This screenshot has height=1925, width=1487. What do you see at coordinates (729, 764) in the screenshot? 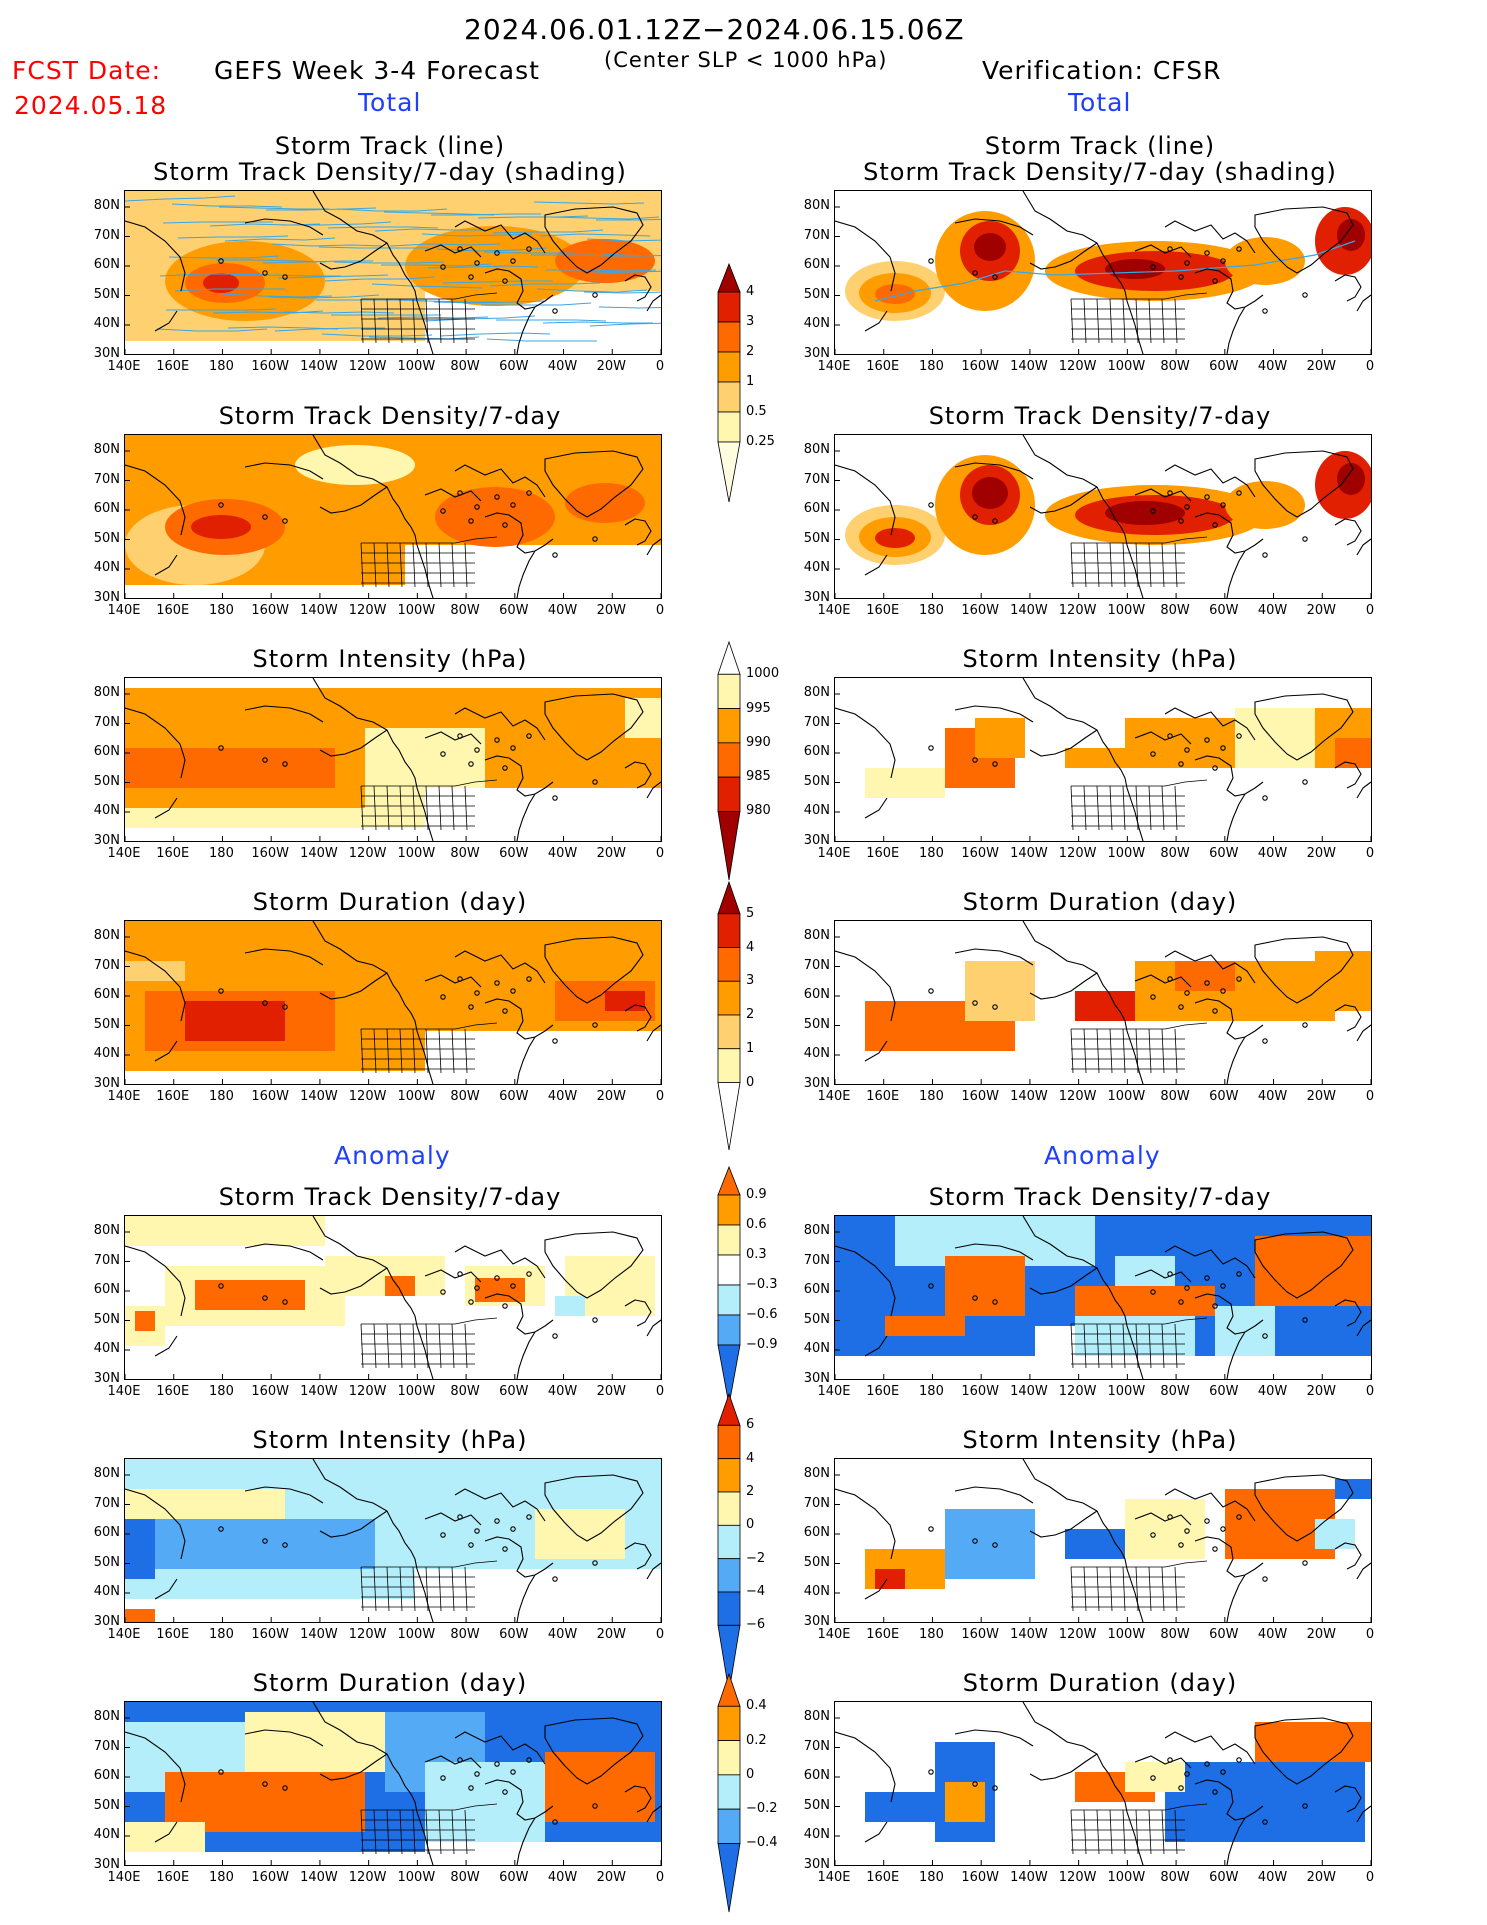
I see `colorbar-intensity-total` at bounding box center [729, 764].